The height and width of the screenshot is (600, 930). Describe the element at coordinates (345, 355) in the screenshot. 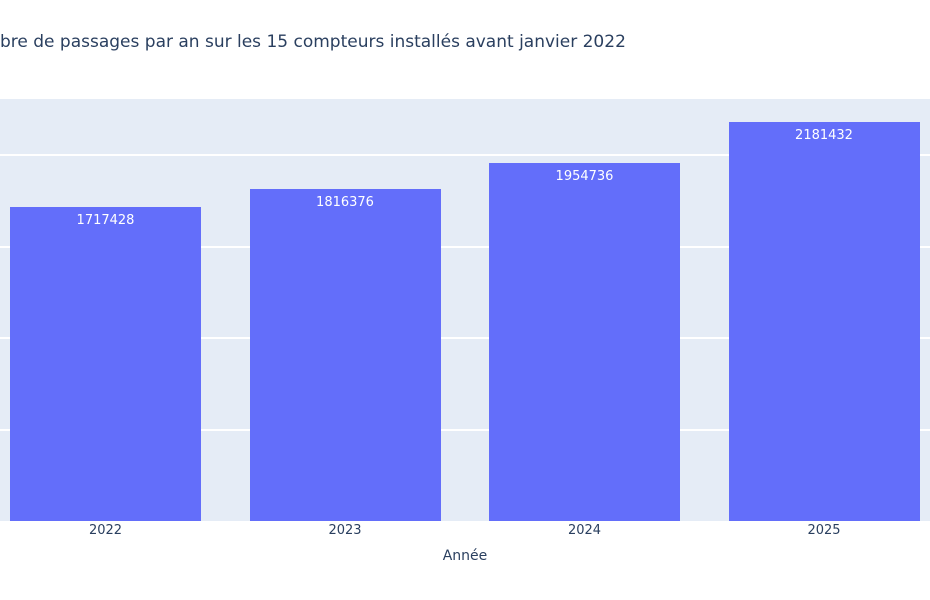

I see `bar-2023: 1816376` at that location.